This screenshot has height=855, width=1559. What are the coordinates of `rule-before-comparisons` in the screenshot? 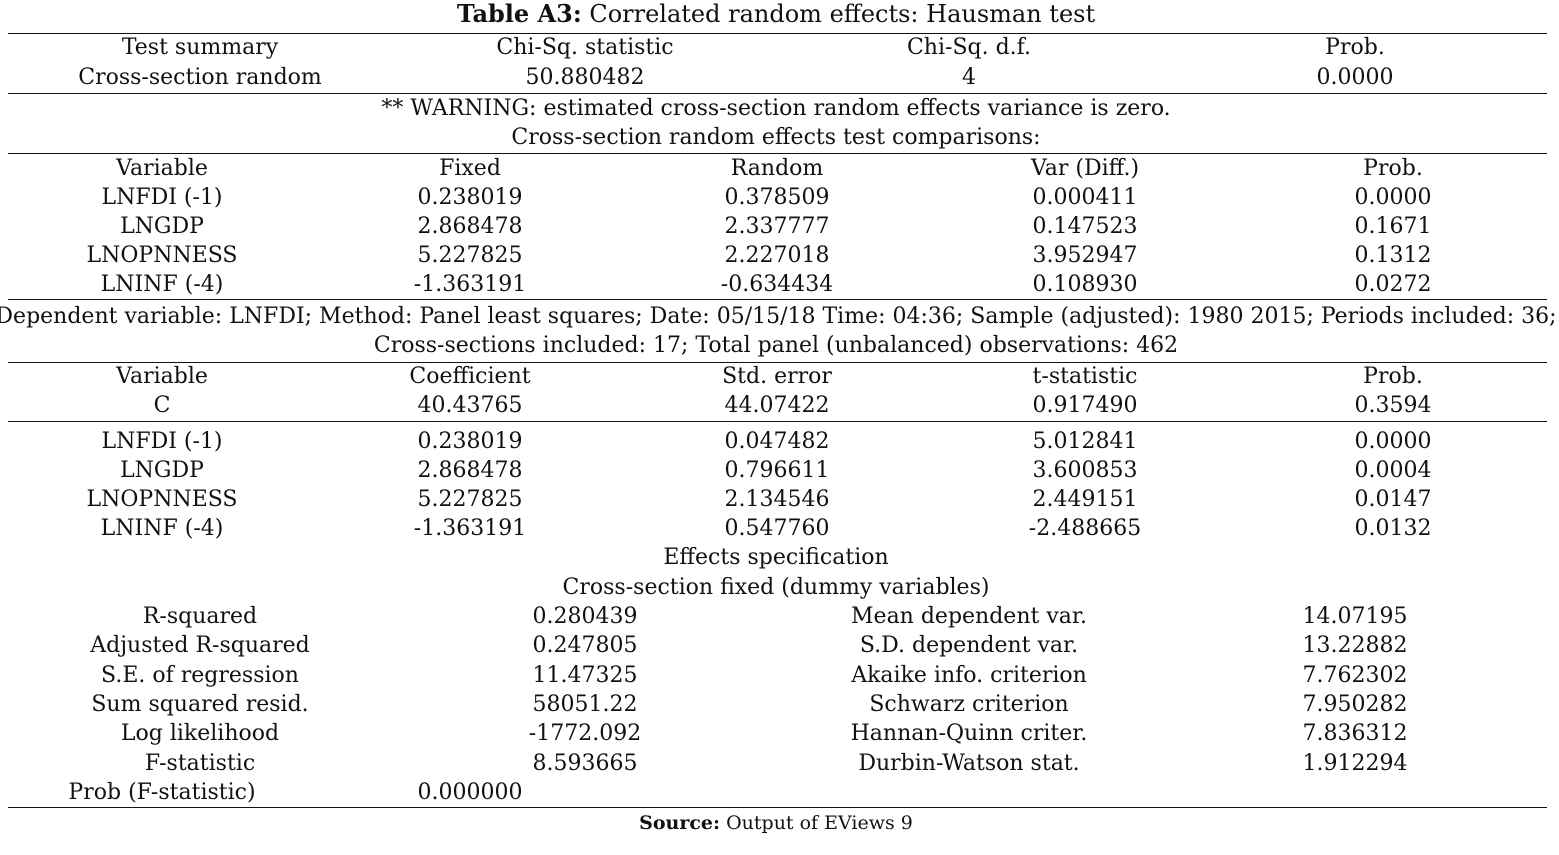 It's located at (777, 153).